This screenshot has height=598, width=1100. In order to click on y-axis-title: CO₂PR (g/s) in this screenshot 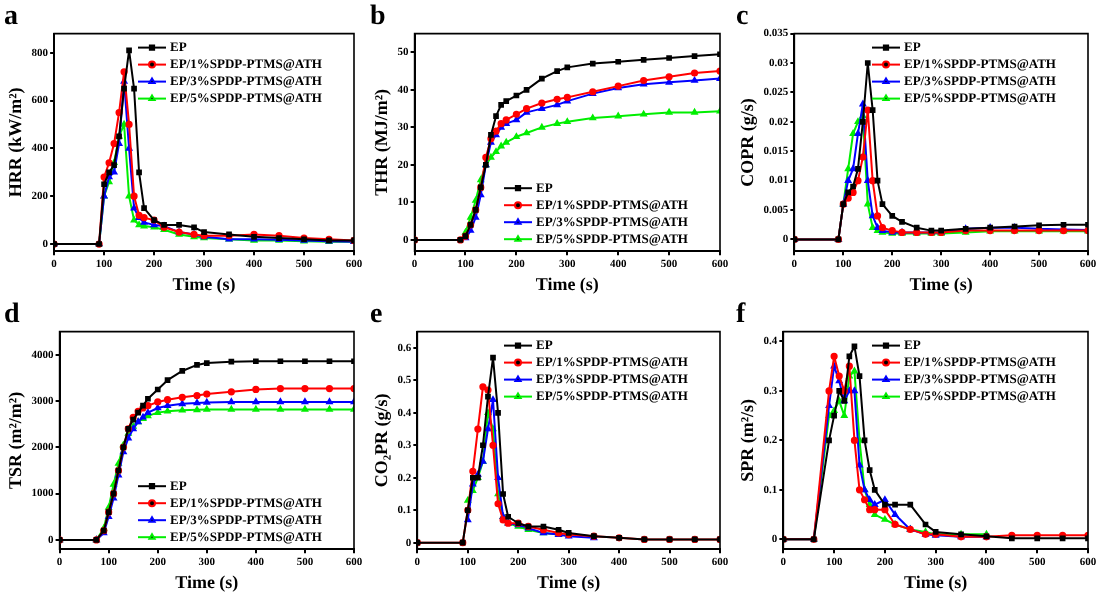, I will do `click(381, 440)`.